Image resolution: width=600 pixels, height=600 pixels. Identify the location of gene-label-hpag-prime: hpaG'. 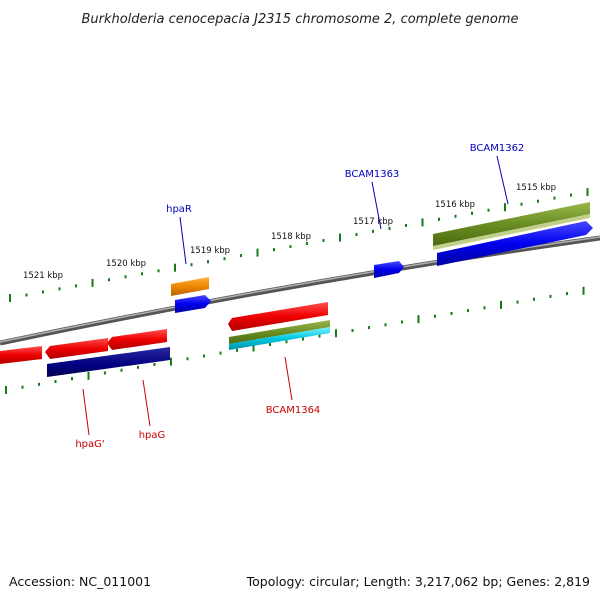
(89, 444).